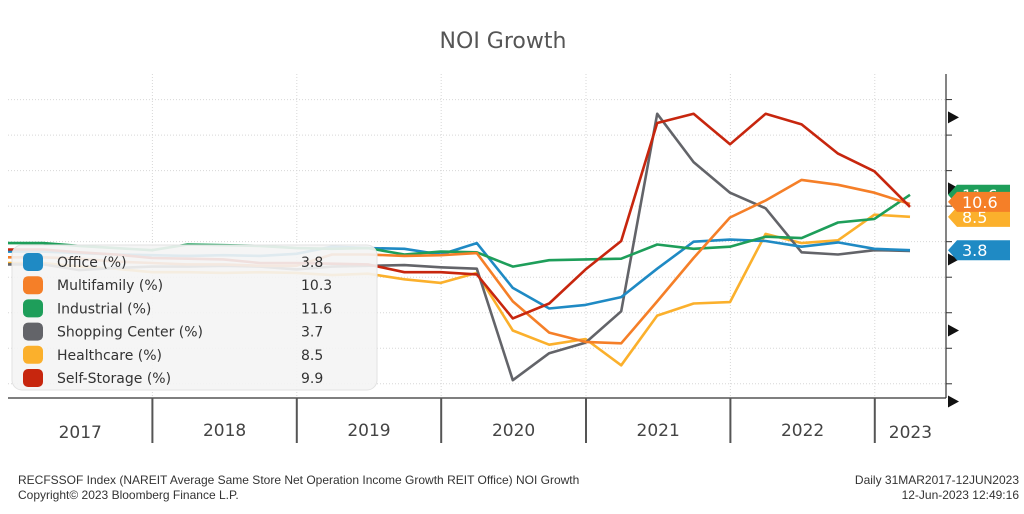  What do you see at coordinates (104, 309) in the screenshot?
I see `legend-label-2: Industrial (%)` at bounding box center [104, 309].